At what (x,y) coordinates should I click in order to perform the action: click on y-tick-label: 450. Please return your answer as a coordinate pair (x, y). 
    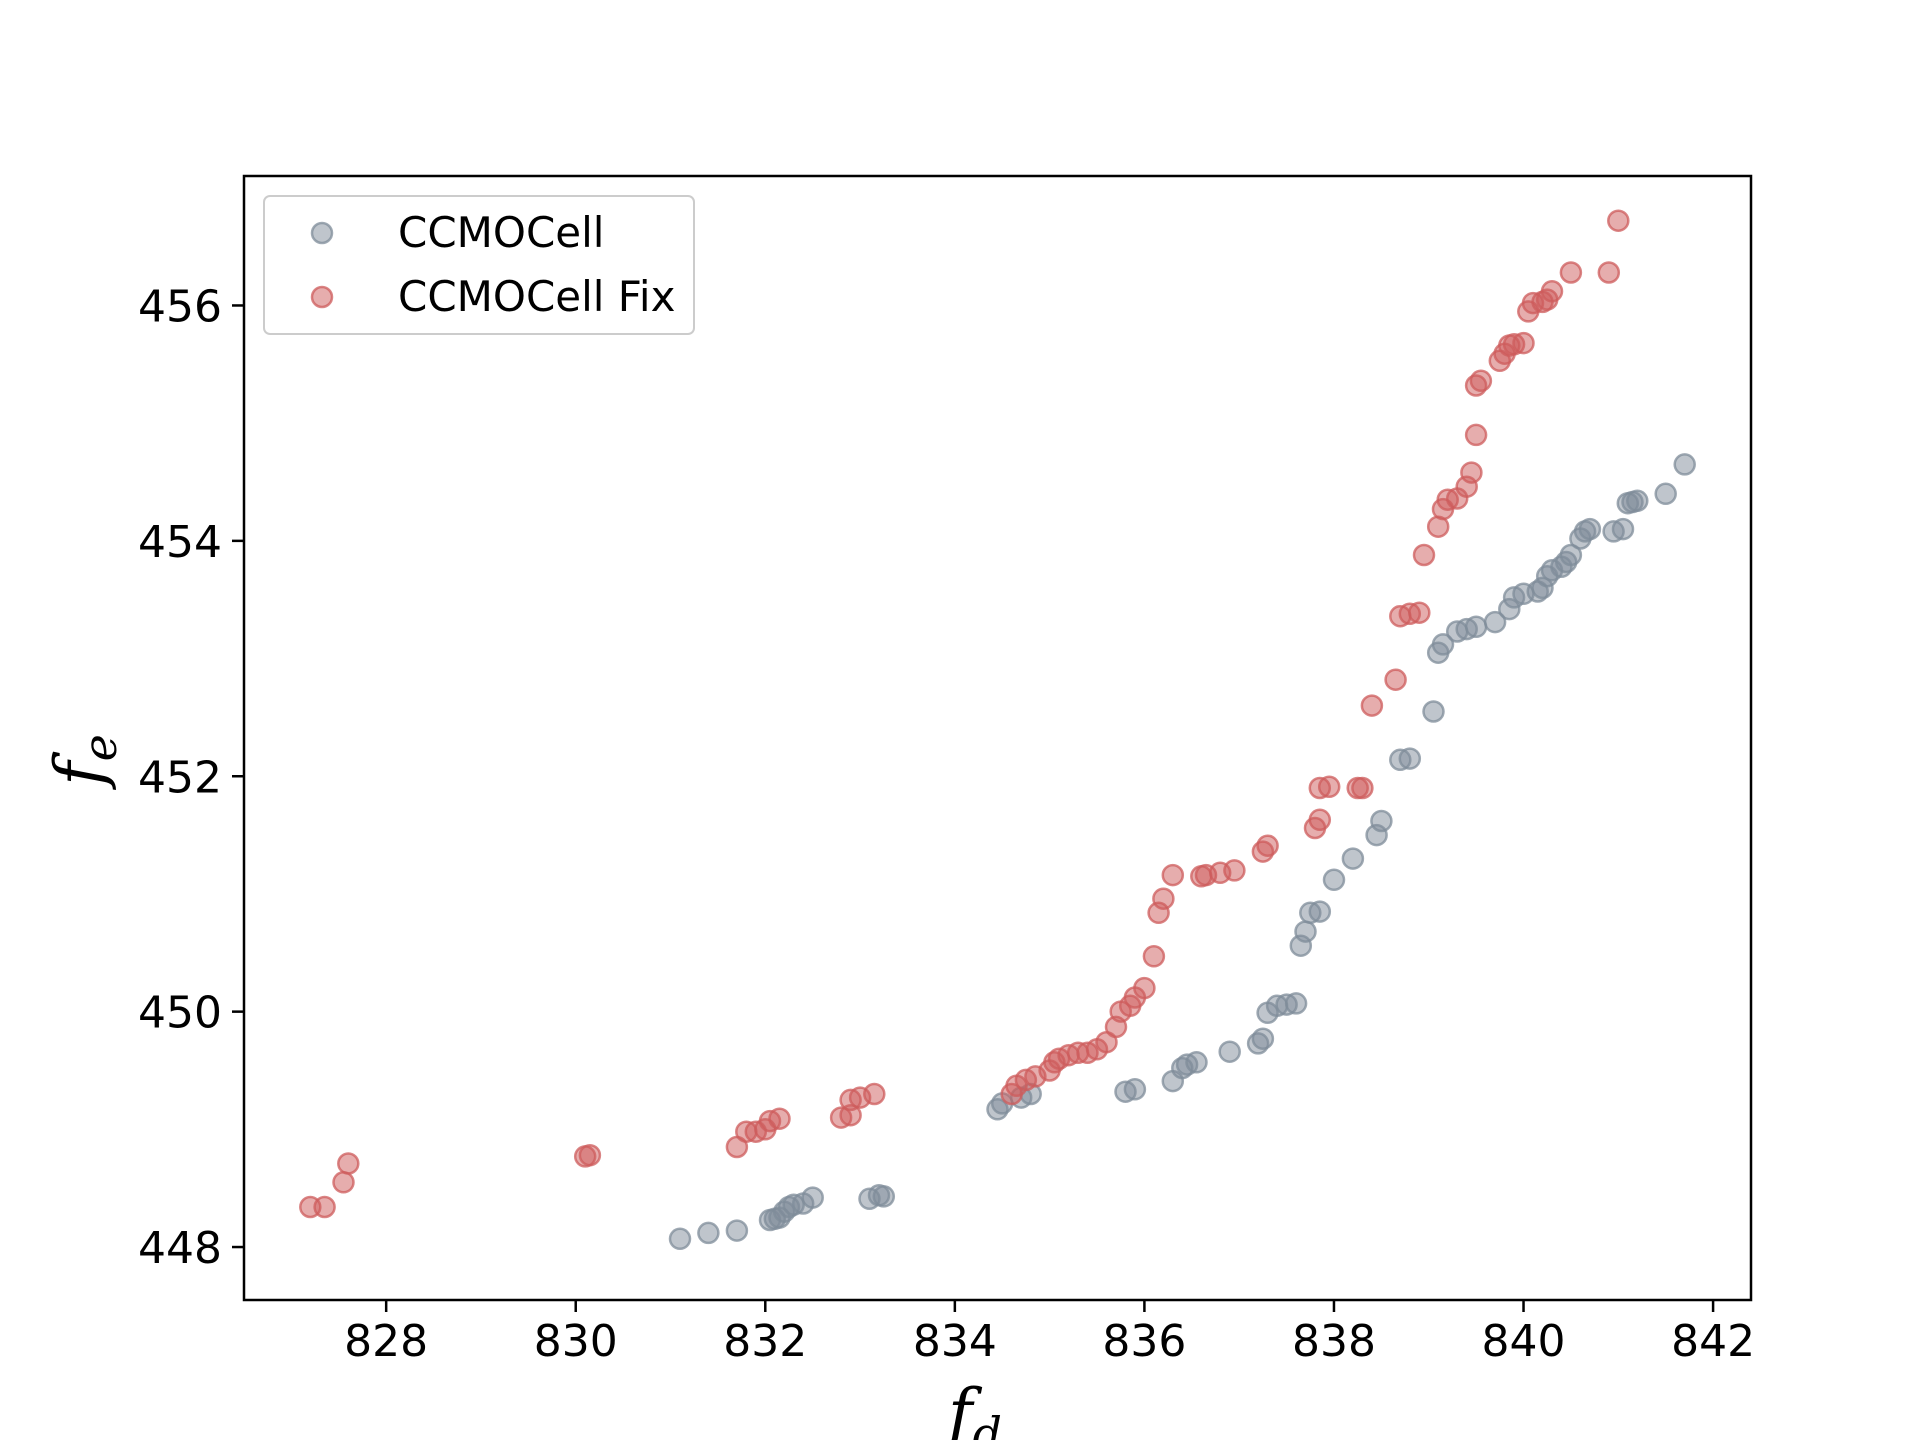
    Looking at the image, I should click on (180, 1013).